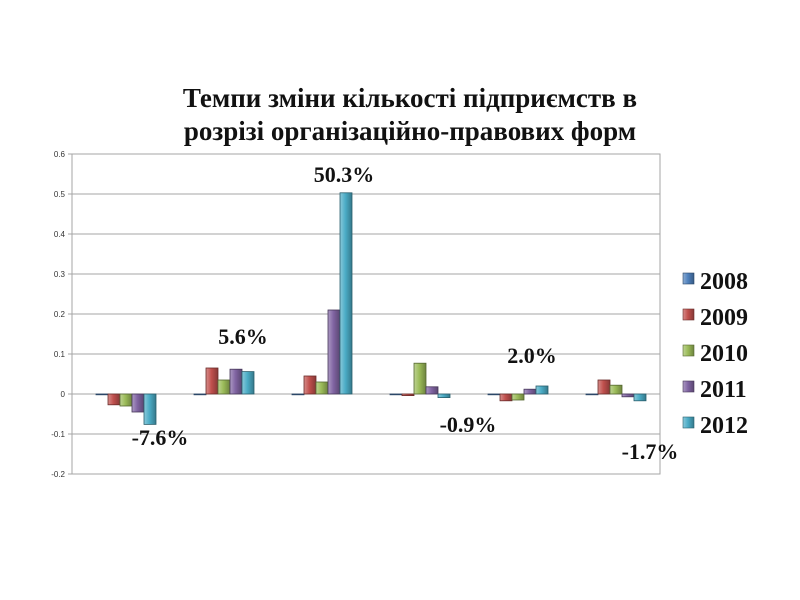  Describe the element at coordinates (410, 131) in the screenshot. I see `chart-title-line-2: розрізі організаційно-правових форм` at that location.